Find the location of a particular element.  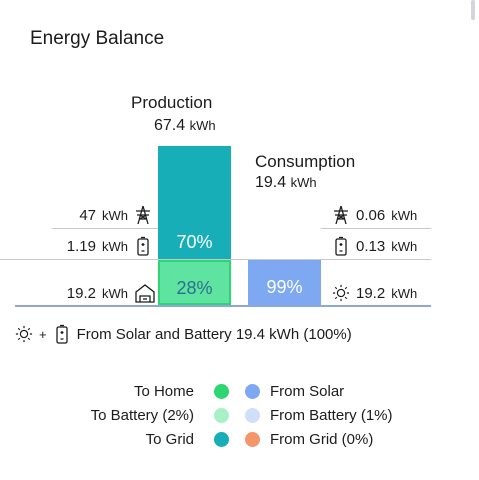

guide-line-mid is located at coordinates (215, 259).